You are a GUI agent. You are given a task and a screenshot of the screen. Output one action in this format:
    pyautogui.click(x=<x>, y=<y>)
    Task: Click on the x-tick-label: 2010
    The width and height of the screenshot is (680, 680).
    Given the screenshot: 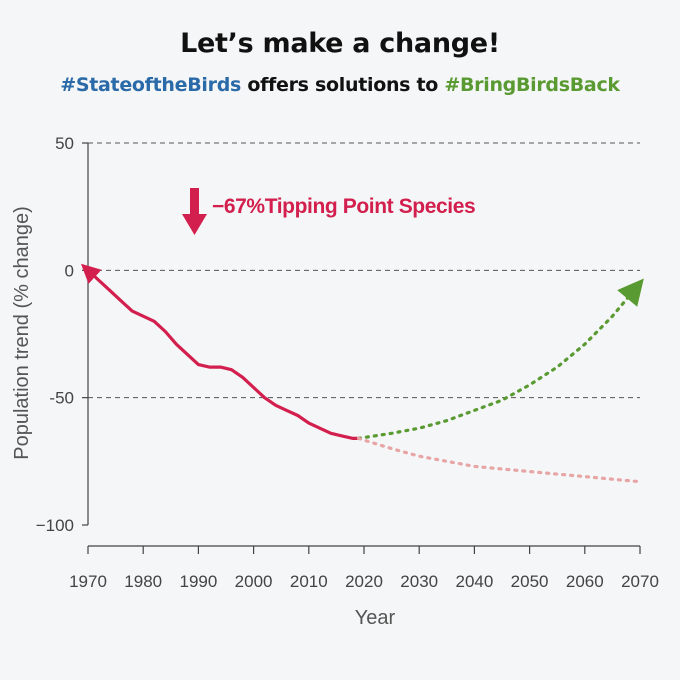 What is the action you would take?
    pyautogui.click(x=309, y=581)
    